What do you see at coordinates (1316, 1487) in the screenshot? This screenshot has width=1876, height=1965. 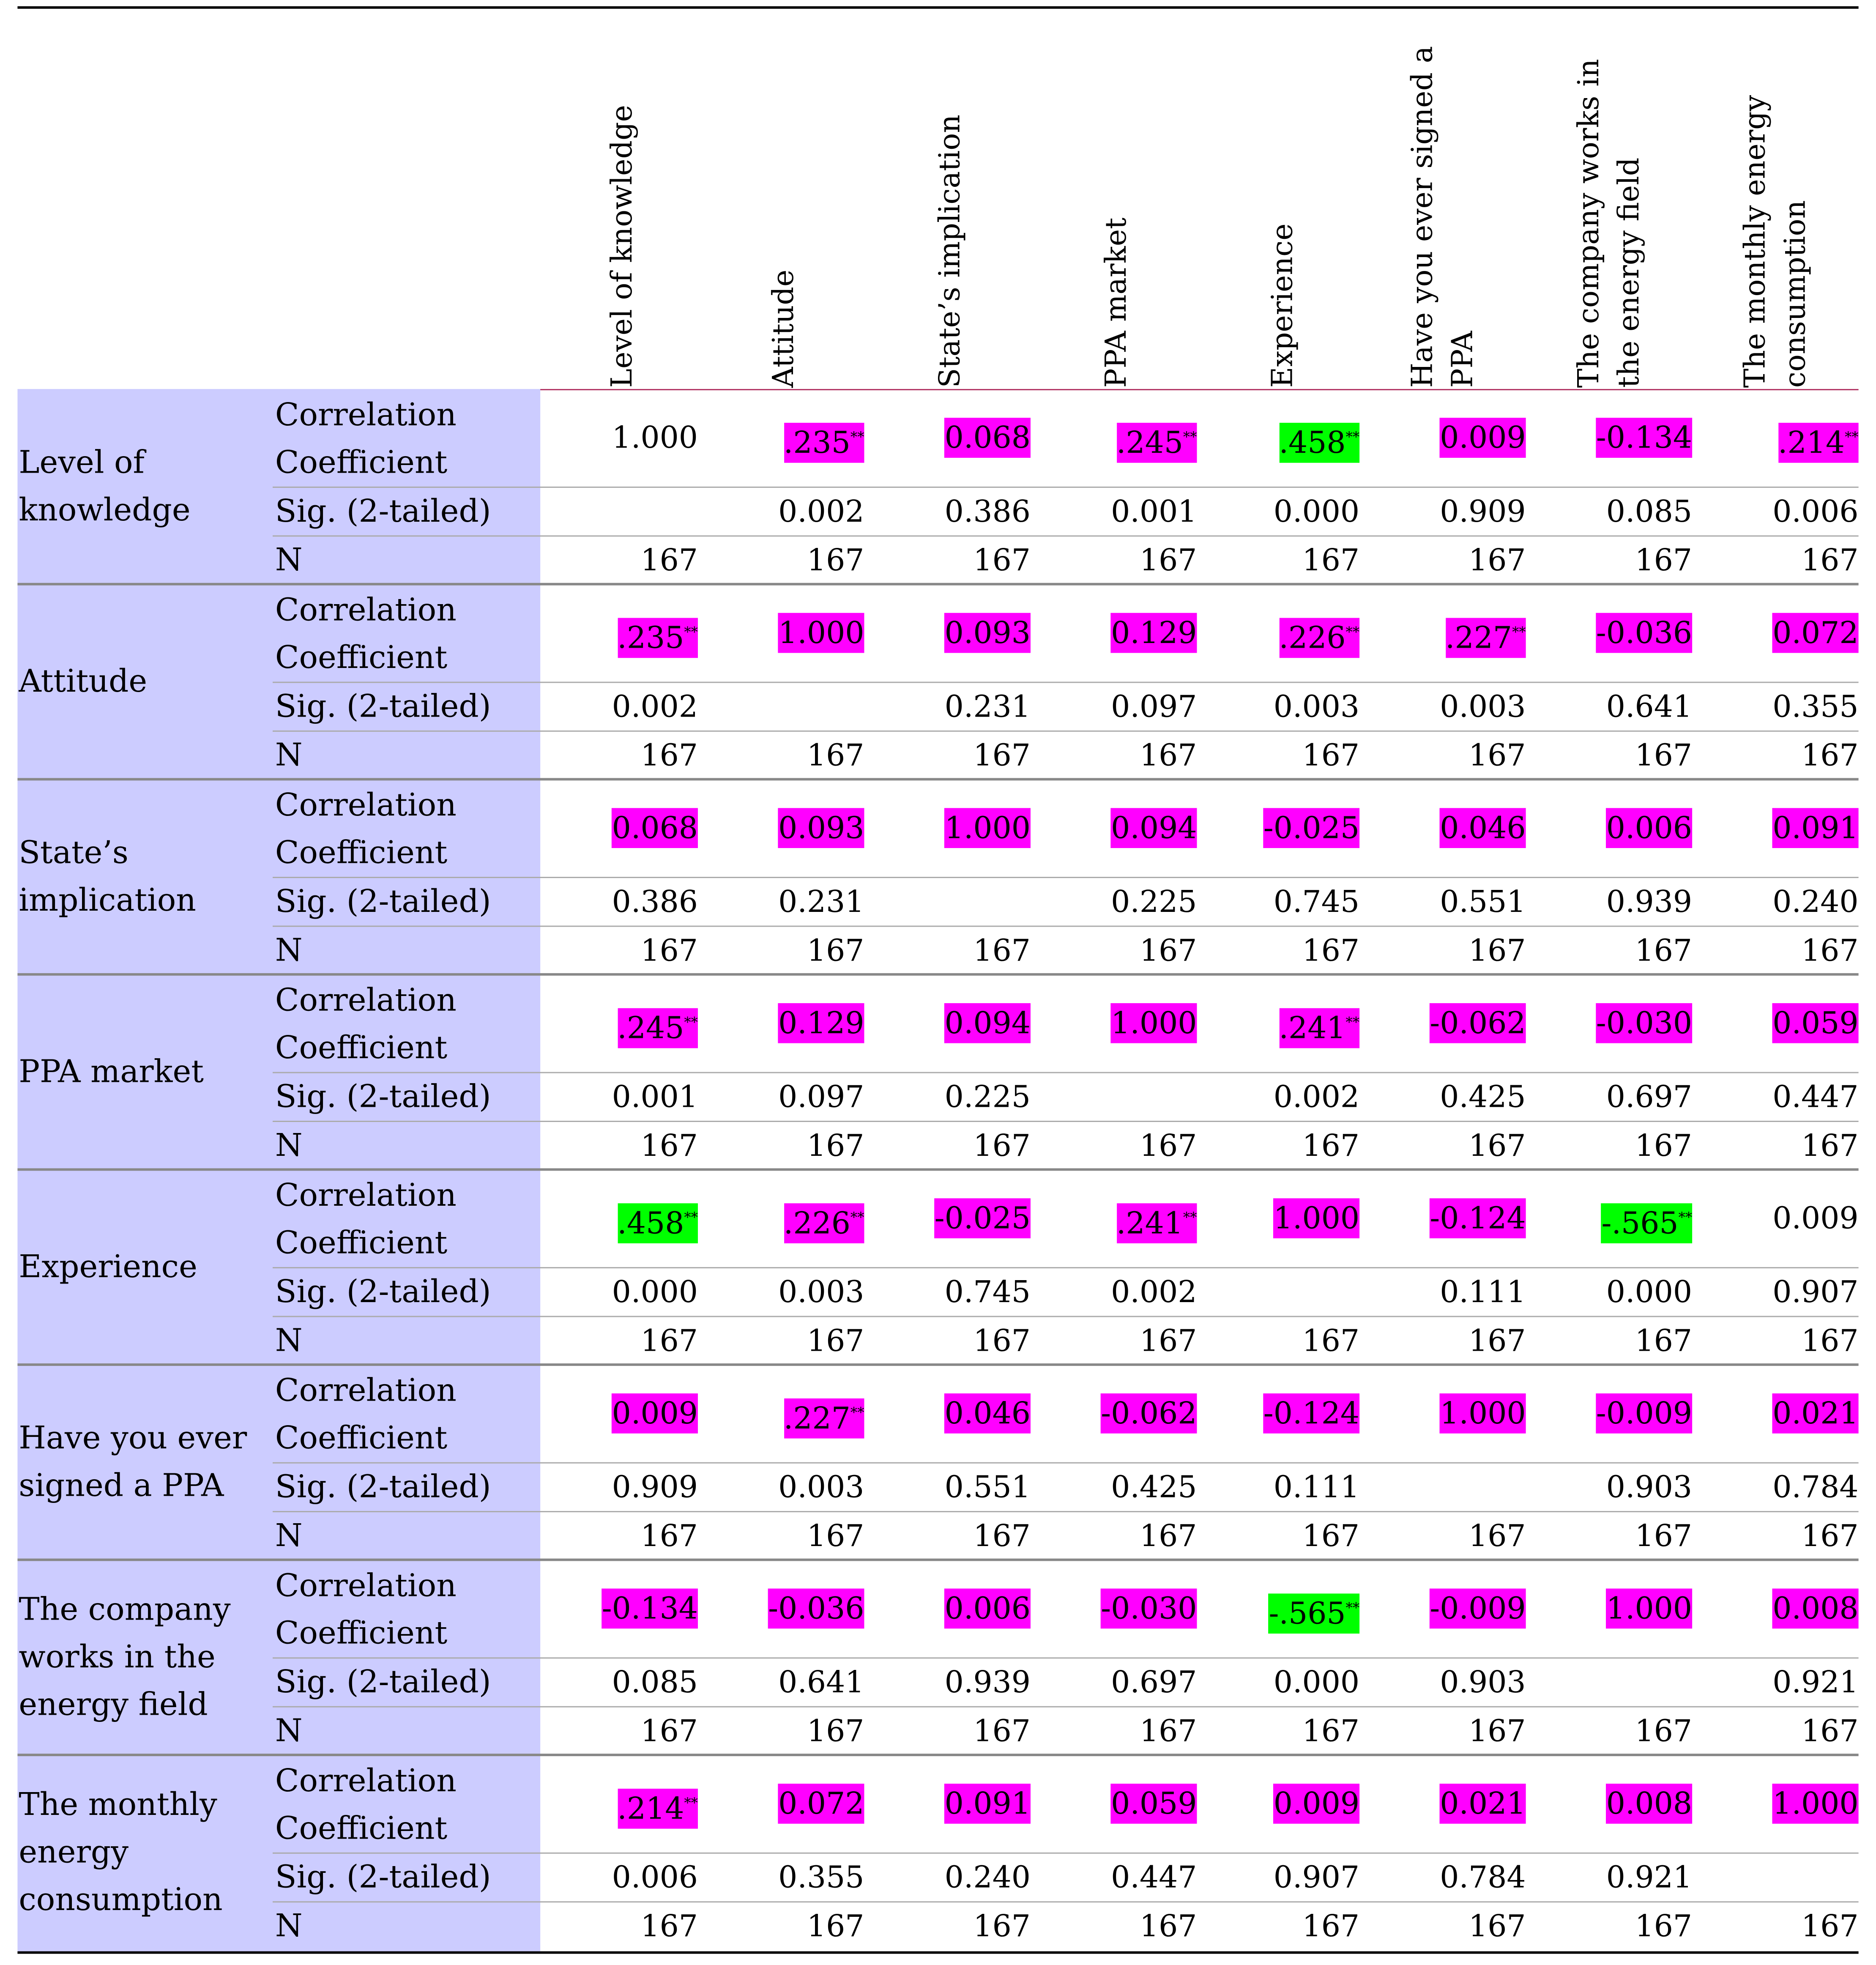 I see `sig-cell: 0.111` at bounding box center [1316, 1487].